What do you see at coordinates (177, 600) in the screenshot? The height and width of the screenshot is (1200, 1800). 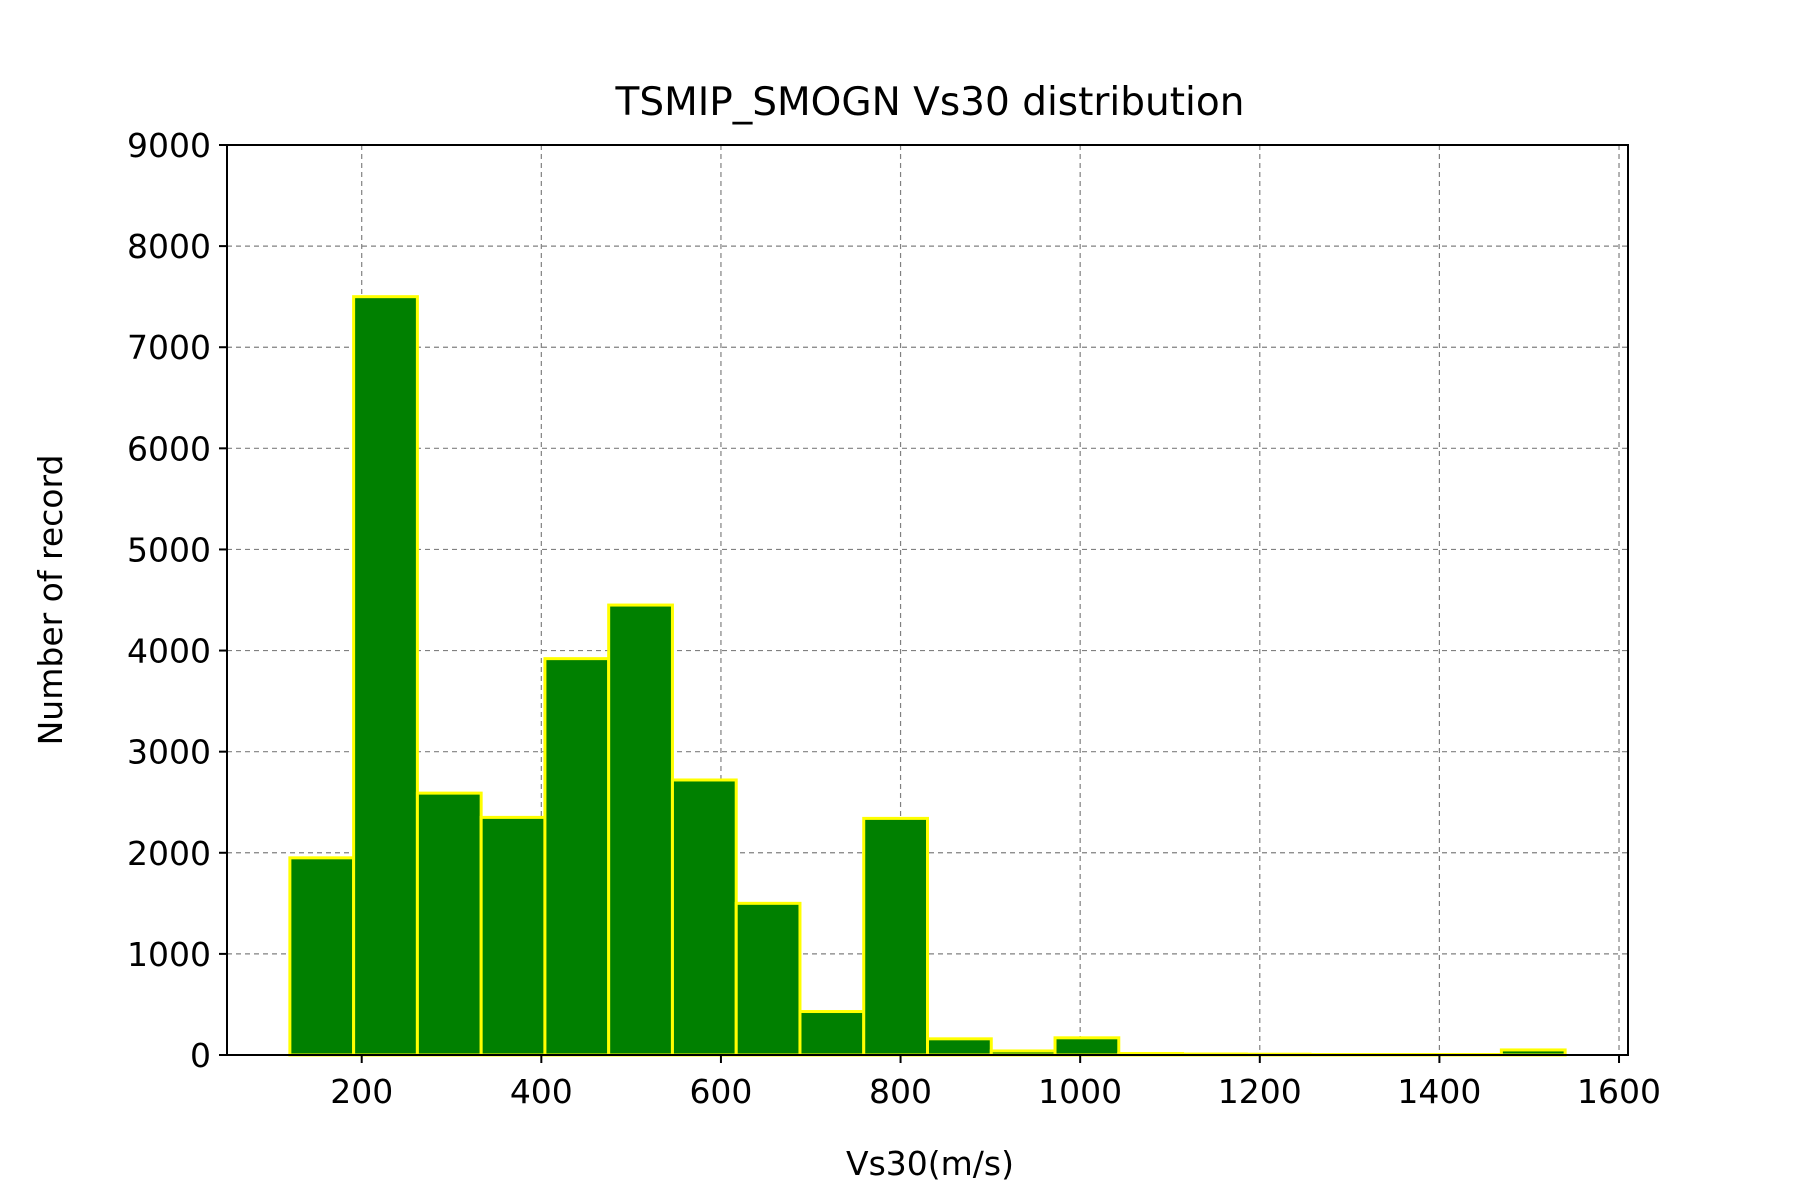 I see `y-axis-ticks: 0 1000 2000 3000 4000 5000 6000 7000 8000 9000` at bounding box center [177, 600].